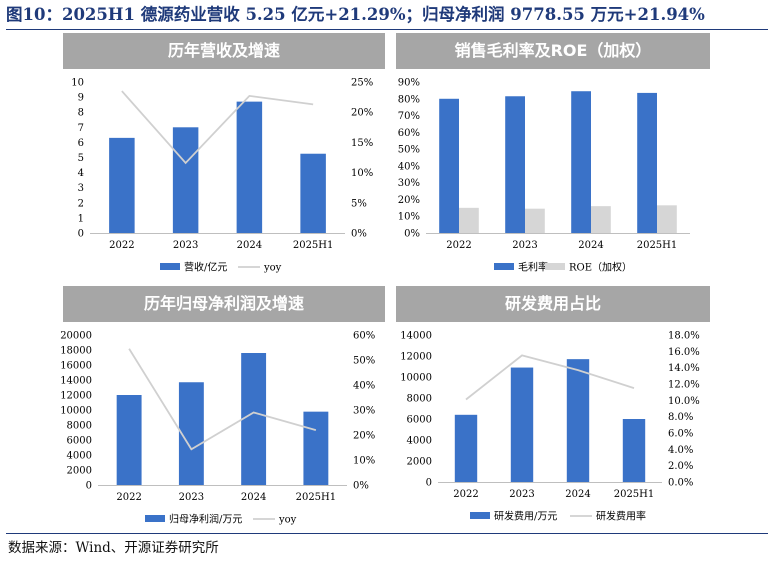 The image size is (774, 561). I want to click on title-rule, so click(387, 29).